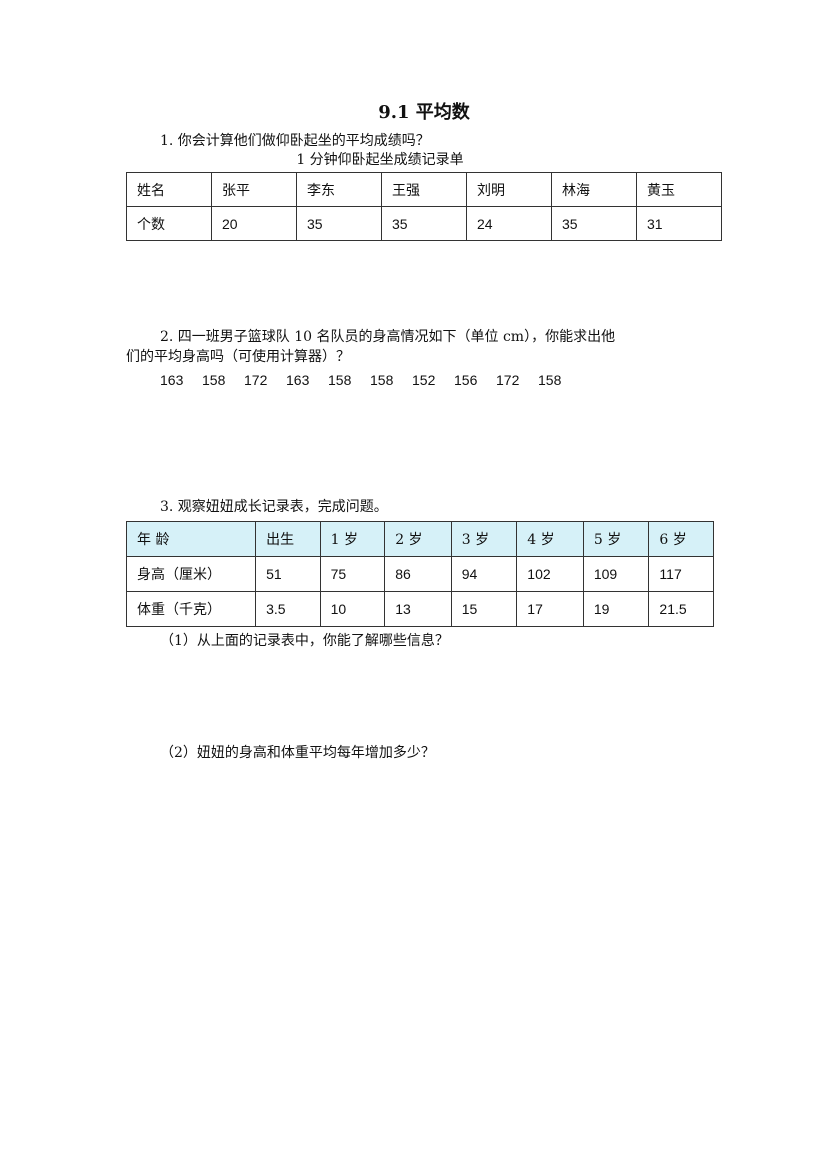 The image size is (827, 1169). What do you see at coordinates (304, 641) in the screenshot?
I see `question-3-sub-1: （1）从上面的记录表中，你能了解哪些信息？` at bounding box center [304, 641].